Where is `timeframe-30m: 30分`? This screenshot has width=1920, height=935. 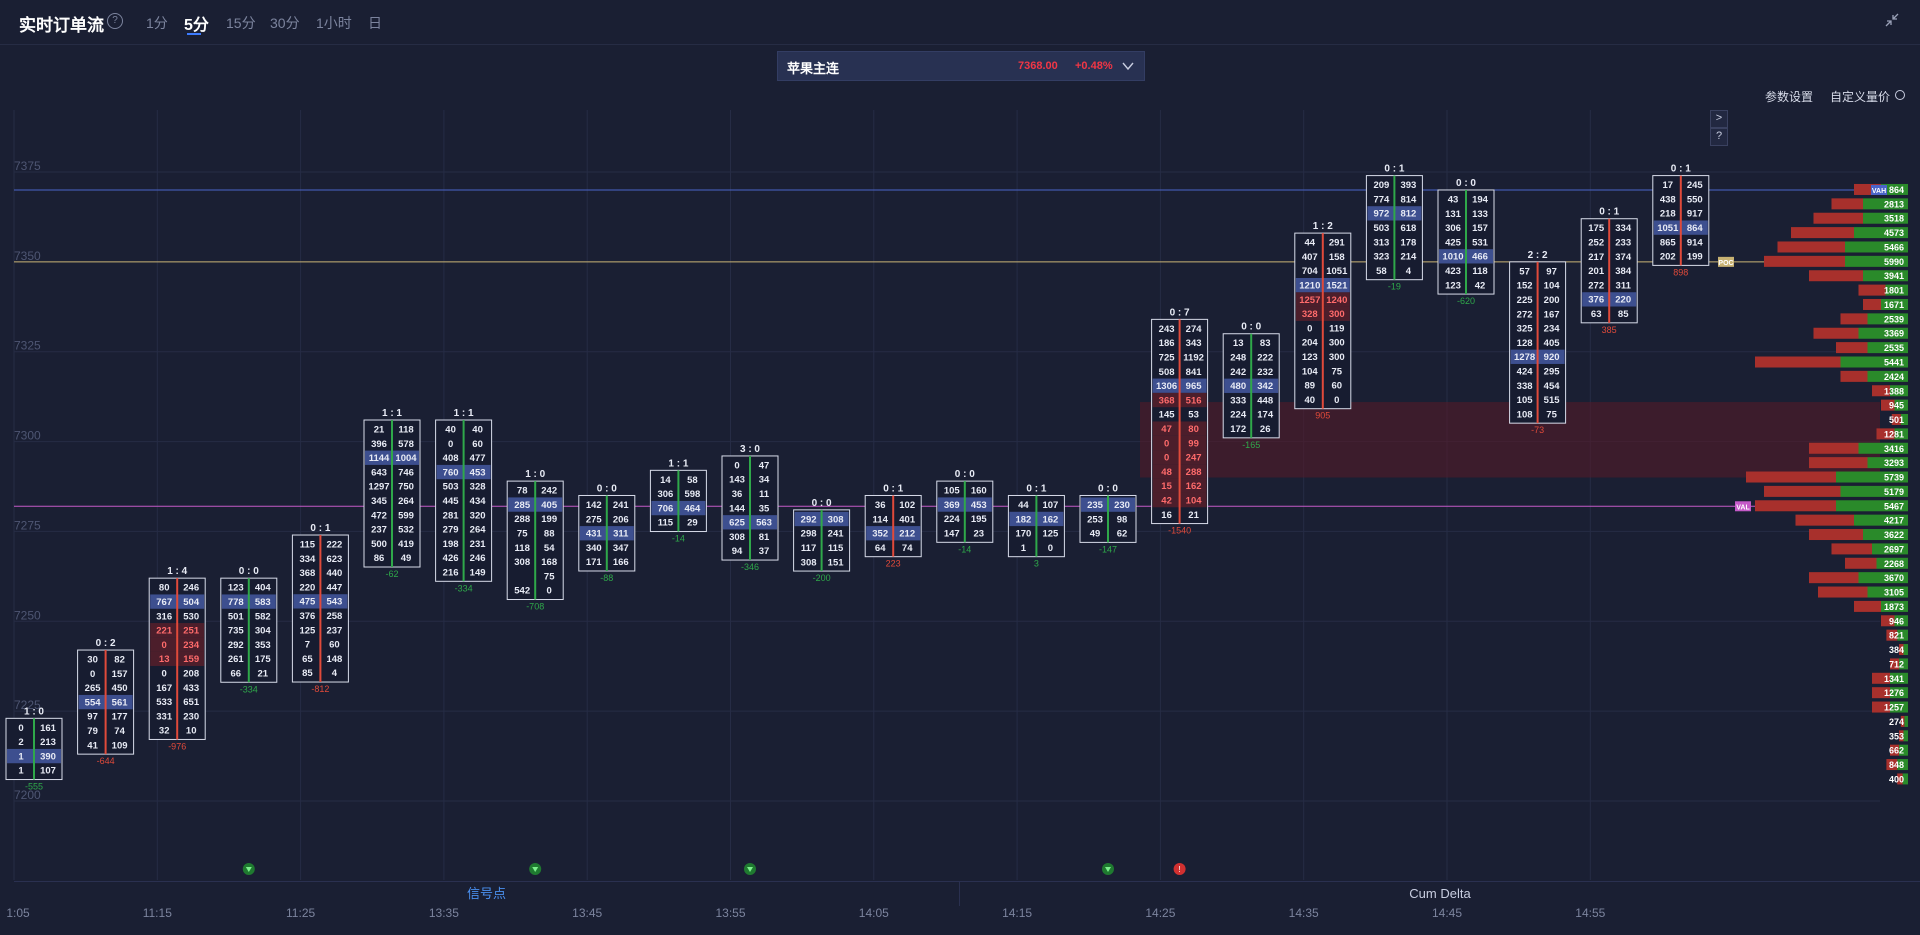 timeframe-30m: 30分 is located at coordinates (285, 23).